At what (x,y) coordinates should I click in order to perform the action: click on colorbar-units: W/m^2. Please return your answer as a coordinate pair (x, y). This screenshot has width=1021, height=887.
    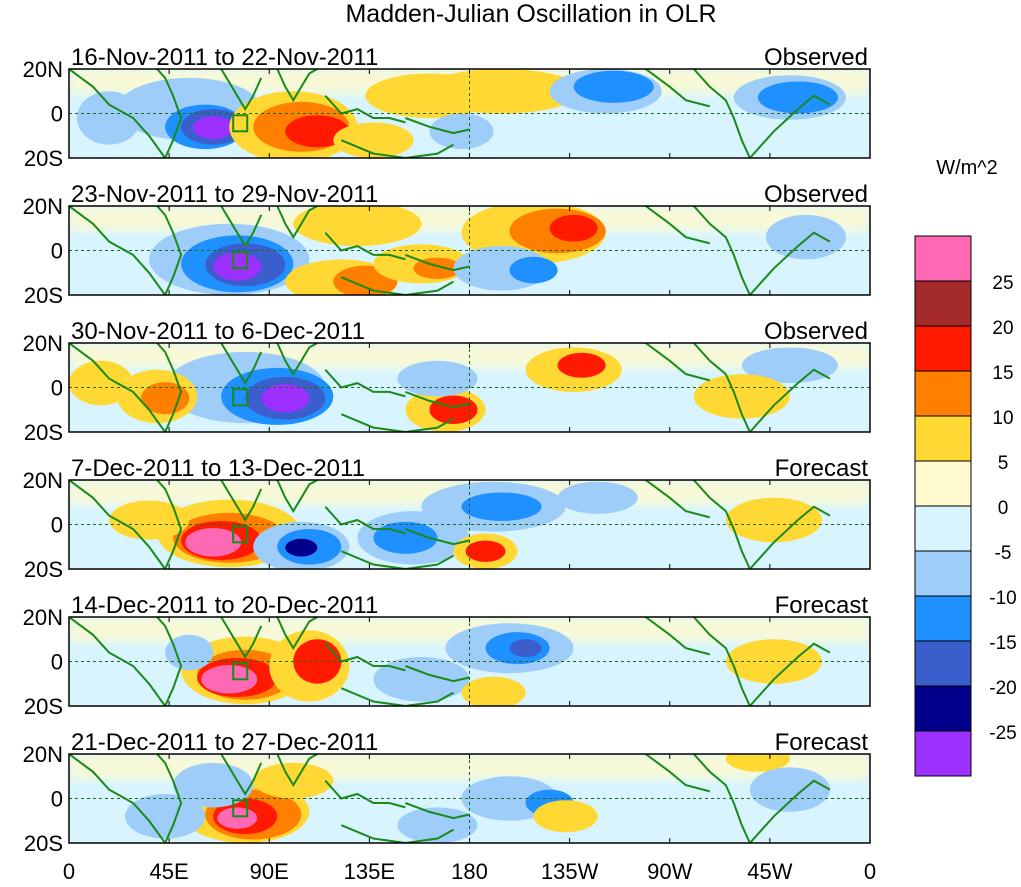
    Looking at the image, I should click on (967, 168).